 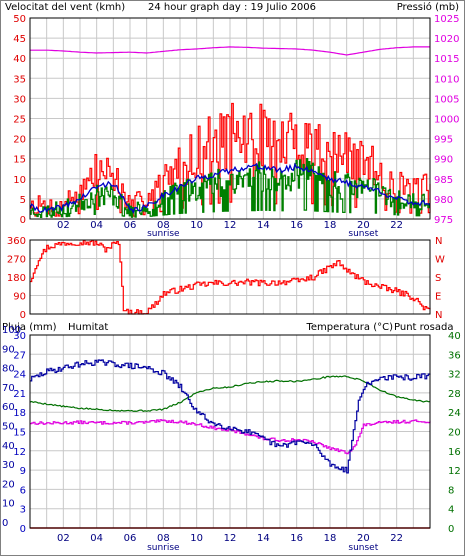 I want to click on humidity-tick-label: 20, so click(x=8, y=484).